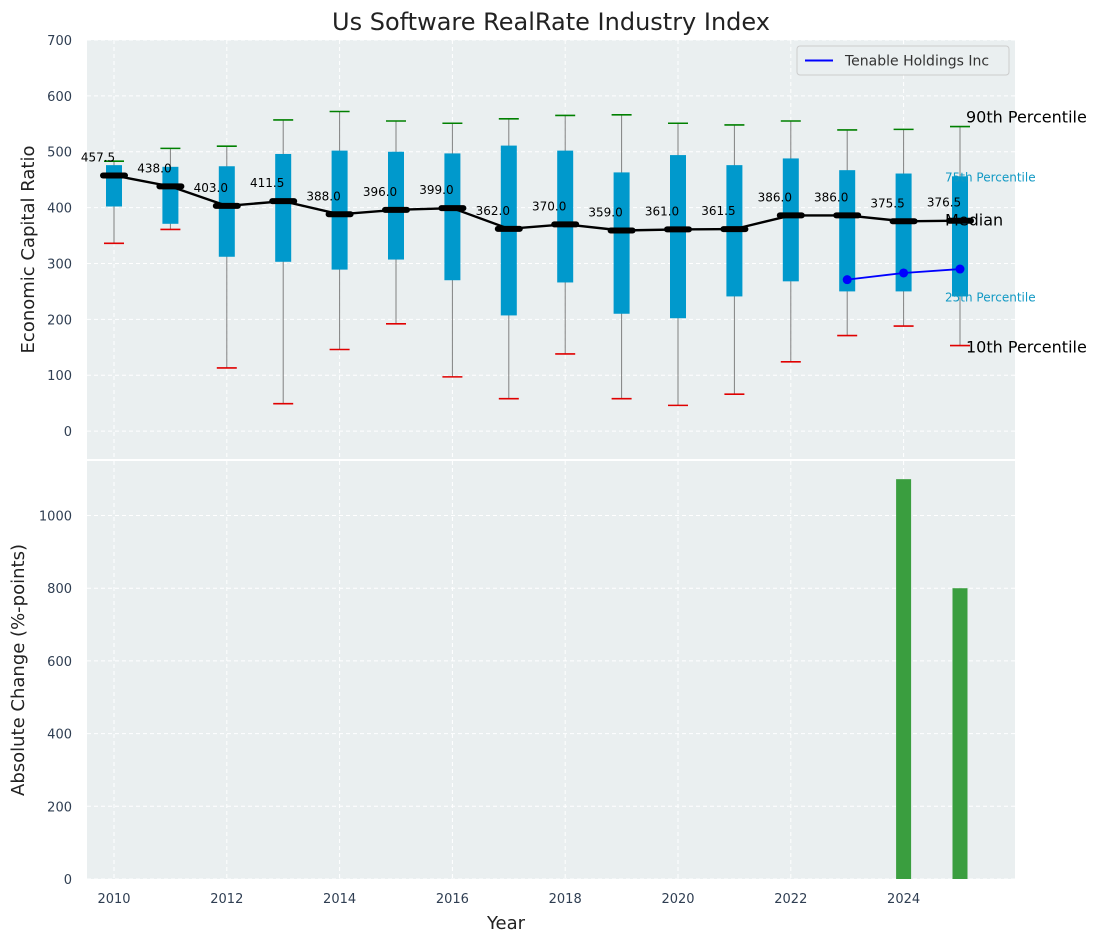  Describe the element at coordinates (1026, 347) in the screenshot. I see `annotation-p10: 10th Percentile` at that location.